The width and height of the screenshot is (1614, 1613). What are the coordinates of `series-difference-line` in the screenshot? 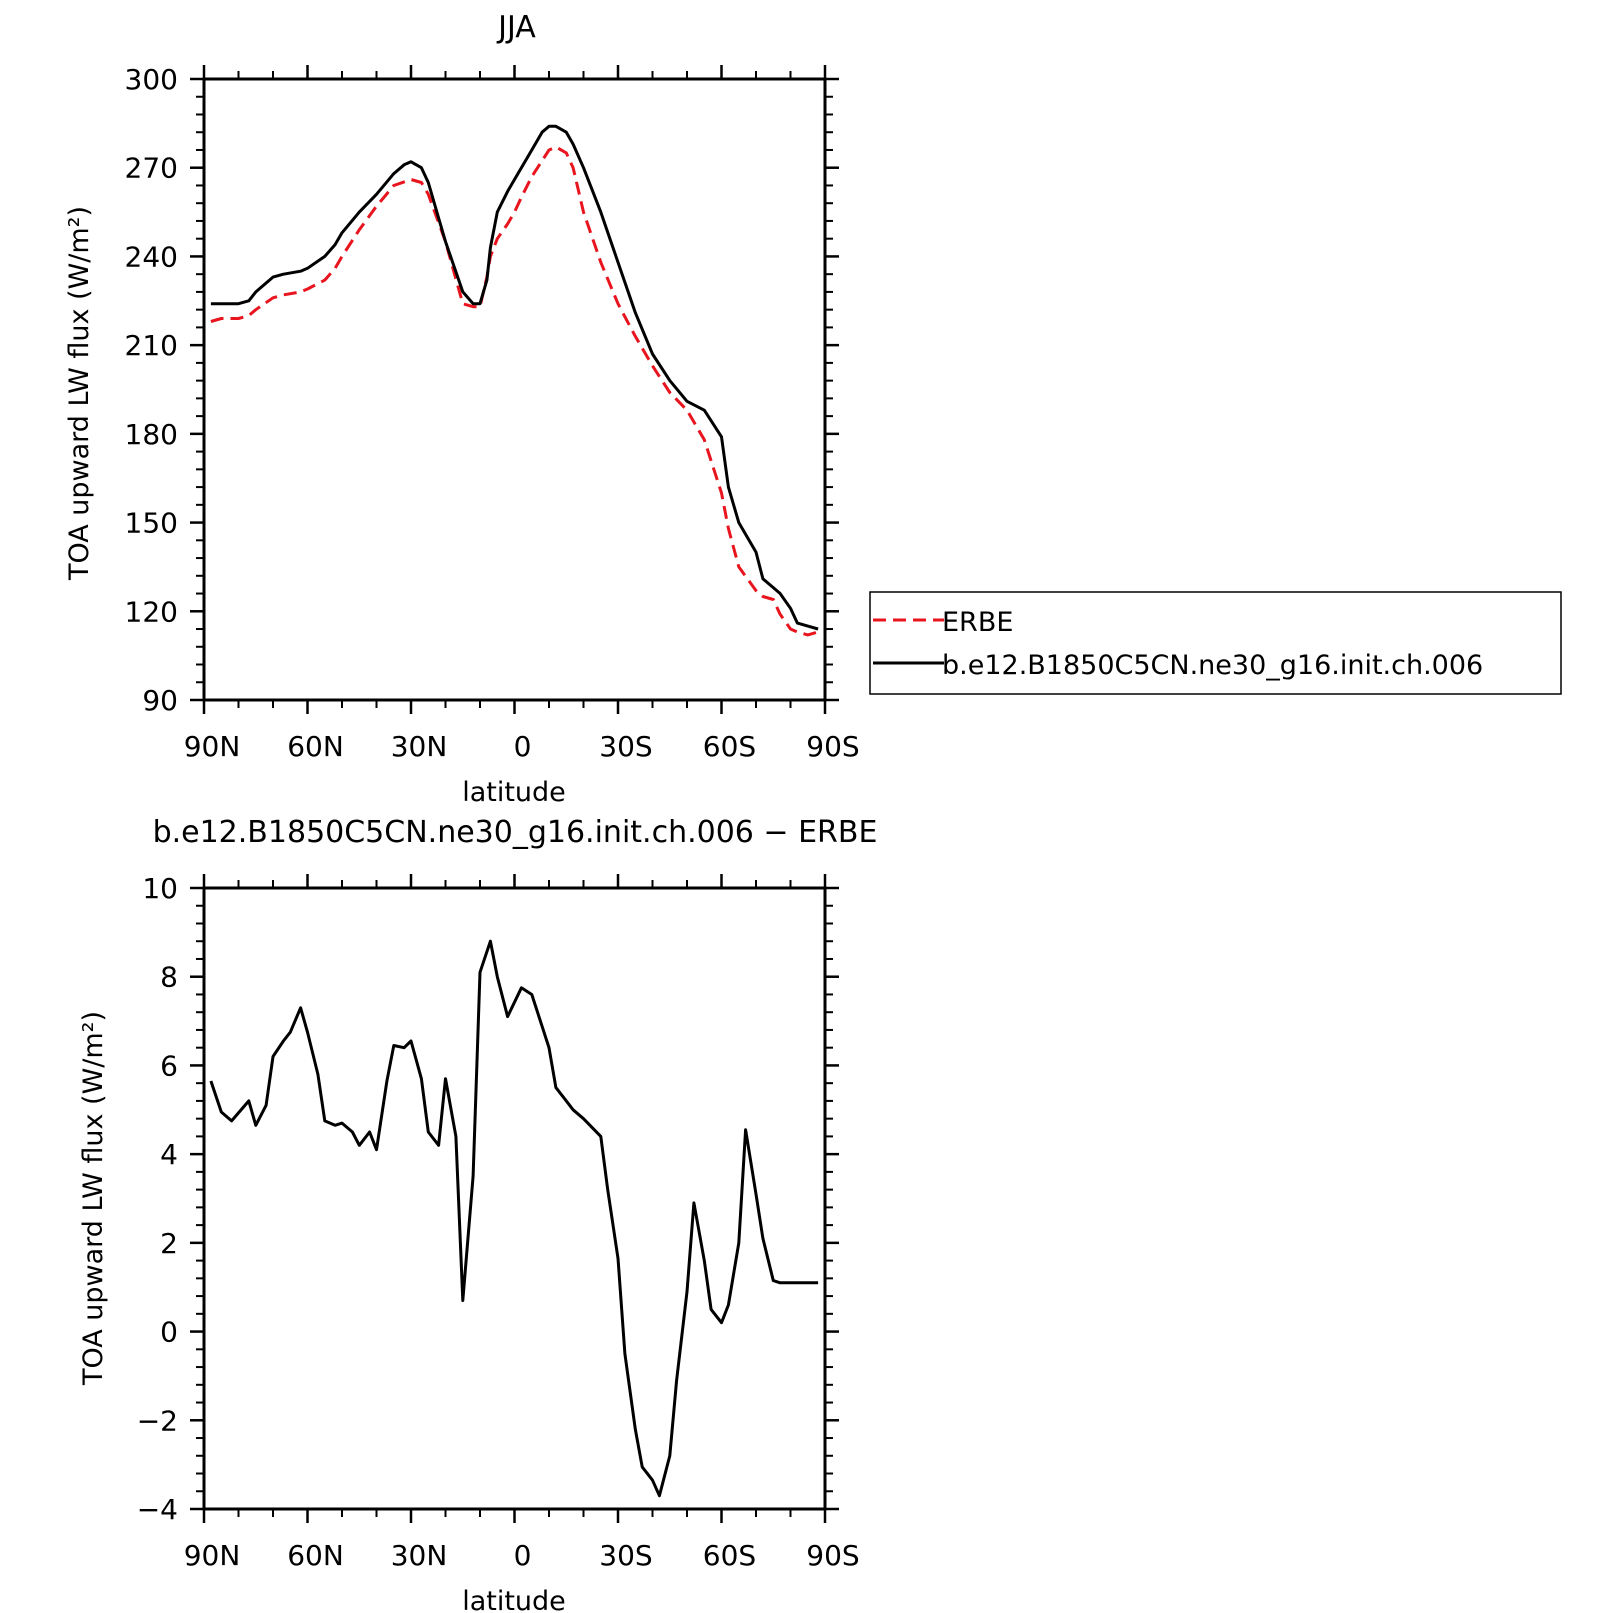 It's located at (514, 1218).